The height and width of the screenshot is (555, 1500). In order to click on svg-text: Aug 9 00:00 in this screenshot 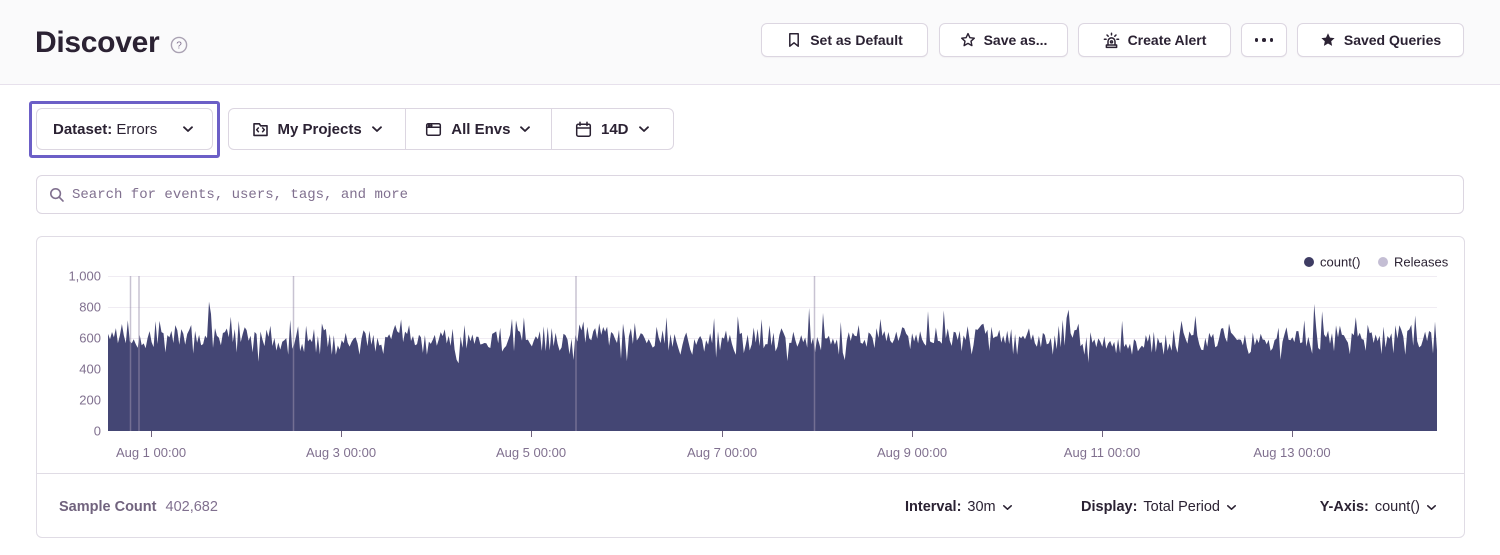, I will do `click(912, 452)`.